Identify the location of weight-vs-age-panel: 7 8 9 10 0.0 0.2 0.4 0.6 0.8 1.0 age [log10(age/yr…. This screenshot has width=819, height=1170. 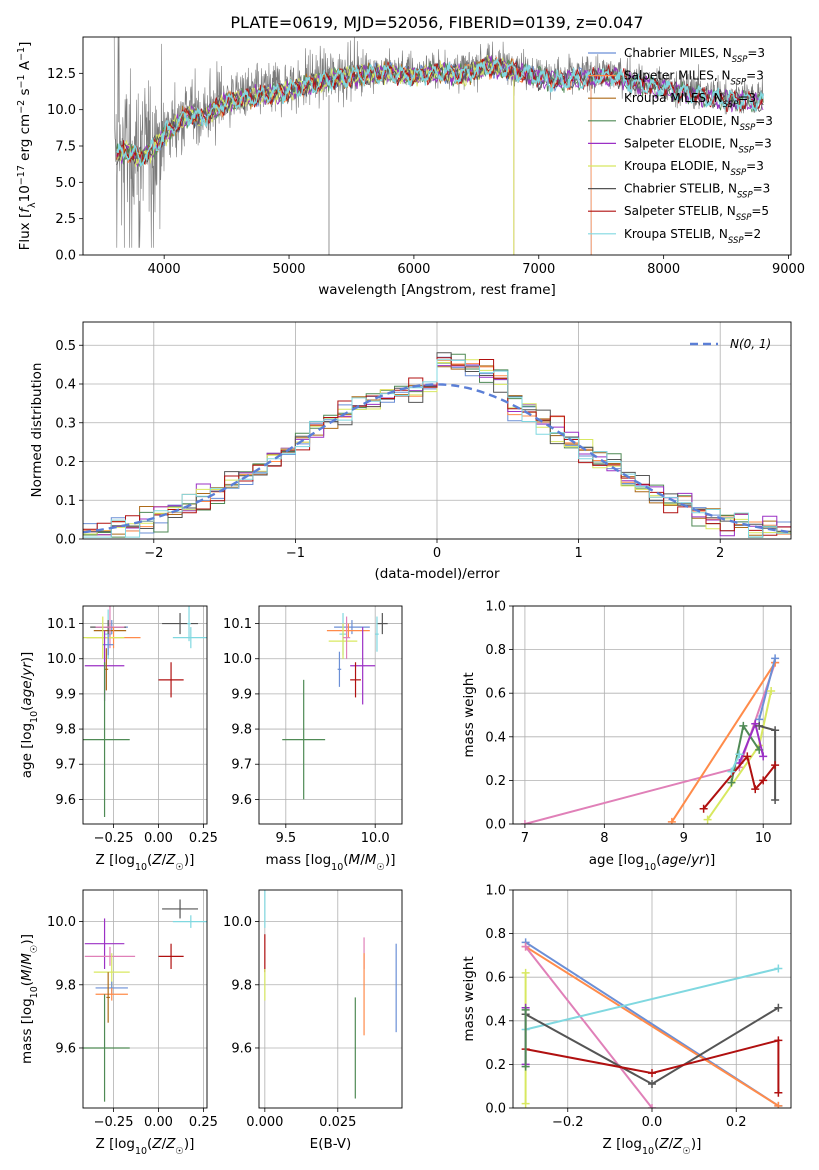
(626, 736).